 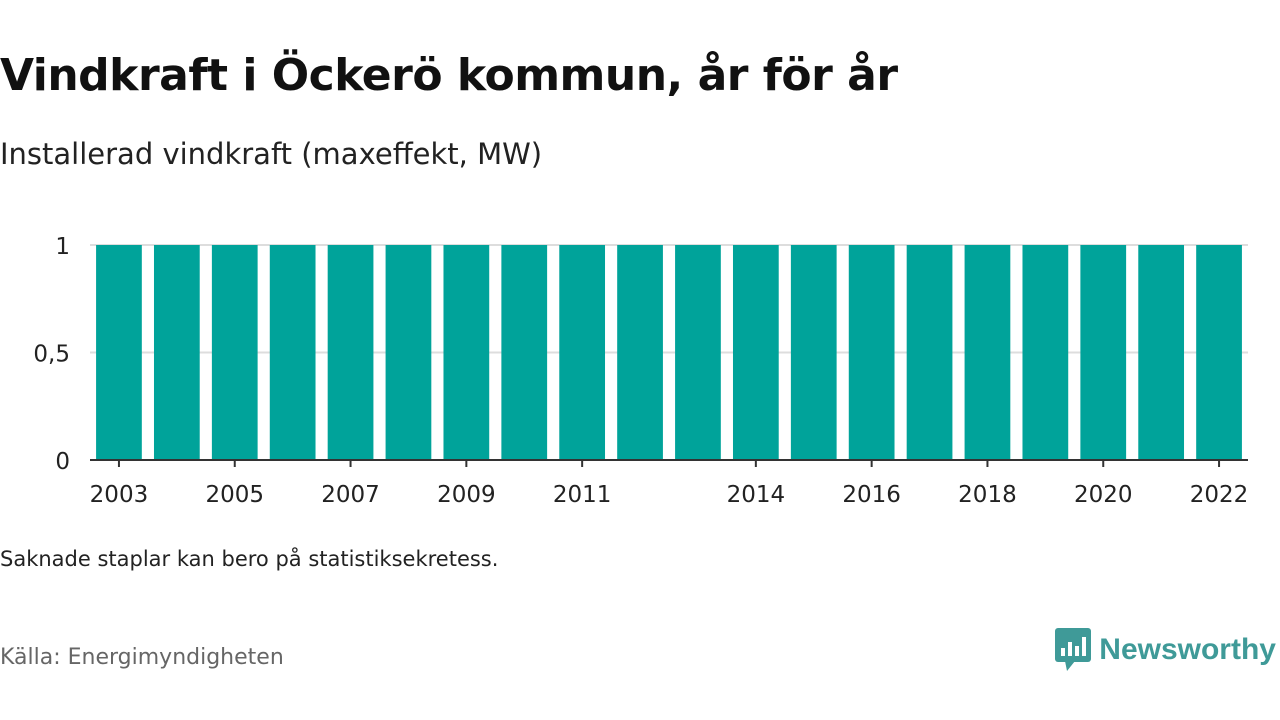 I want to click on chart-subtitle: Installerad vindkraft (maxeffekt, MW), so click(x=271, y=154).